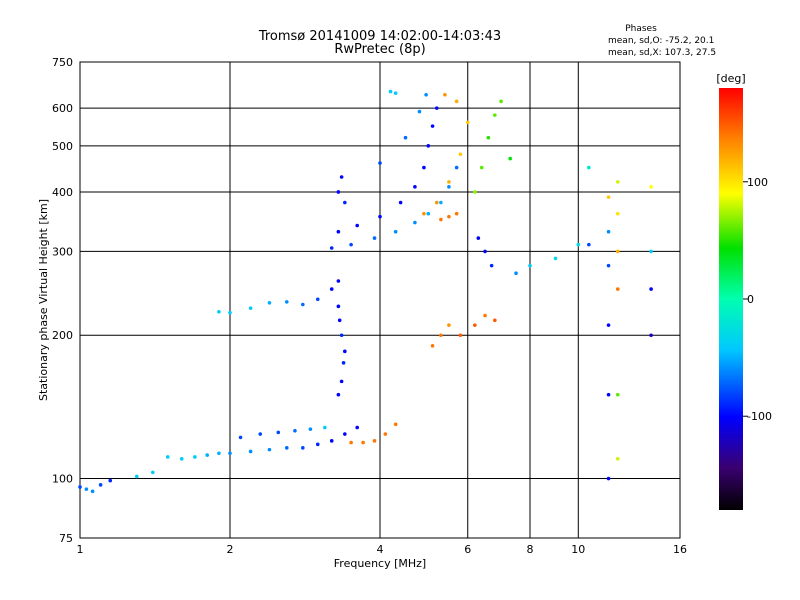 Image resolution: width=800 pixels, height=600 pixels. What do you see at coordinates (62, 479) in the screenshot?
I see `y-tick-label: 100` at bounding box center [62, 479].